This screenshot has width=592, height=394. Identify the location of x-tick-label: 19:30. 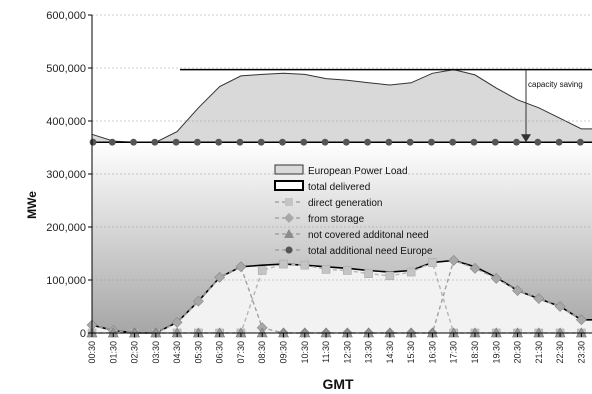
(496, 352).